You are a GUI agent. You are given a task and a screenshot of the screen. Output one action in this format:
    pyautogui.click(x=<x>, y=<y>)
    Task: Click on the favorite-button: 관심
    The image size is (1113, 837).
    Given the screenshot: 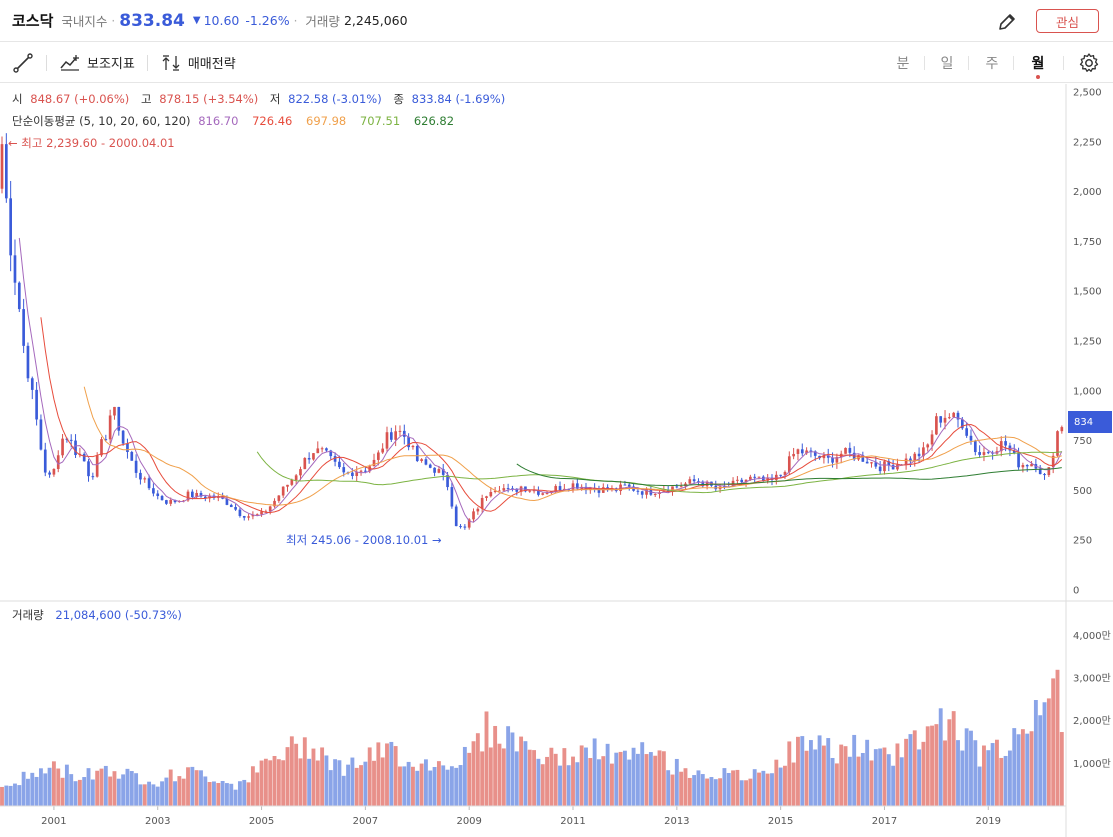 What is the action you would take?
    pyautogui.click(x=1067, y=21)
    